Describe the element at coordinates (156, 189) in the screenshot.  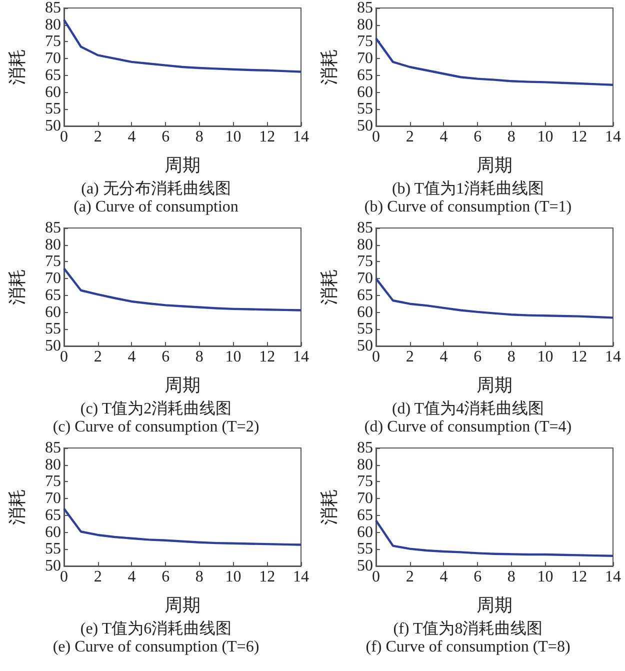
I see `text: (a) 无分布消耗曲线图` at that location.